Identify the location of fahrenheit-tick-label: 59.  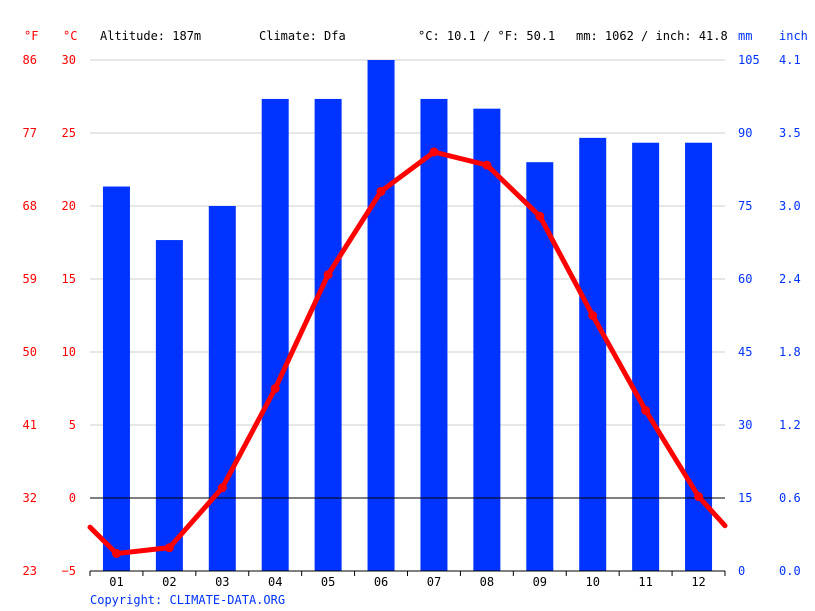
(30, 279).